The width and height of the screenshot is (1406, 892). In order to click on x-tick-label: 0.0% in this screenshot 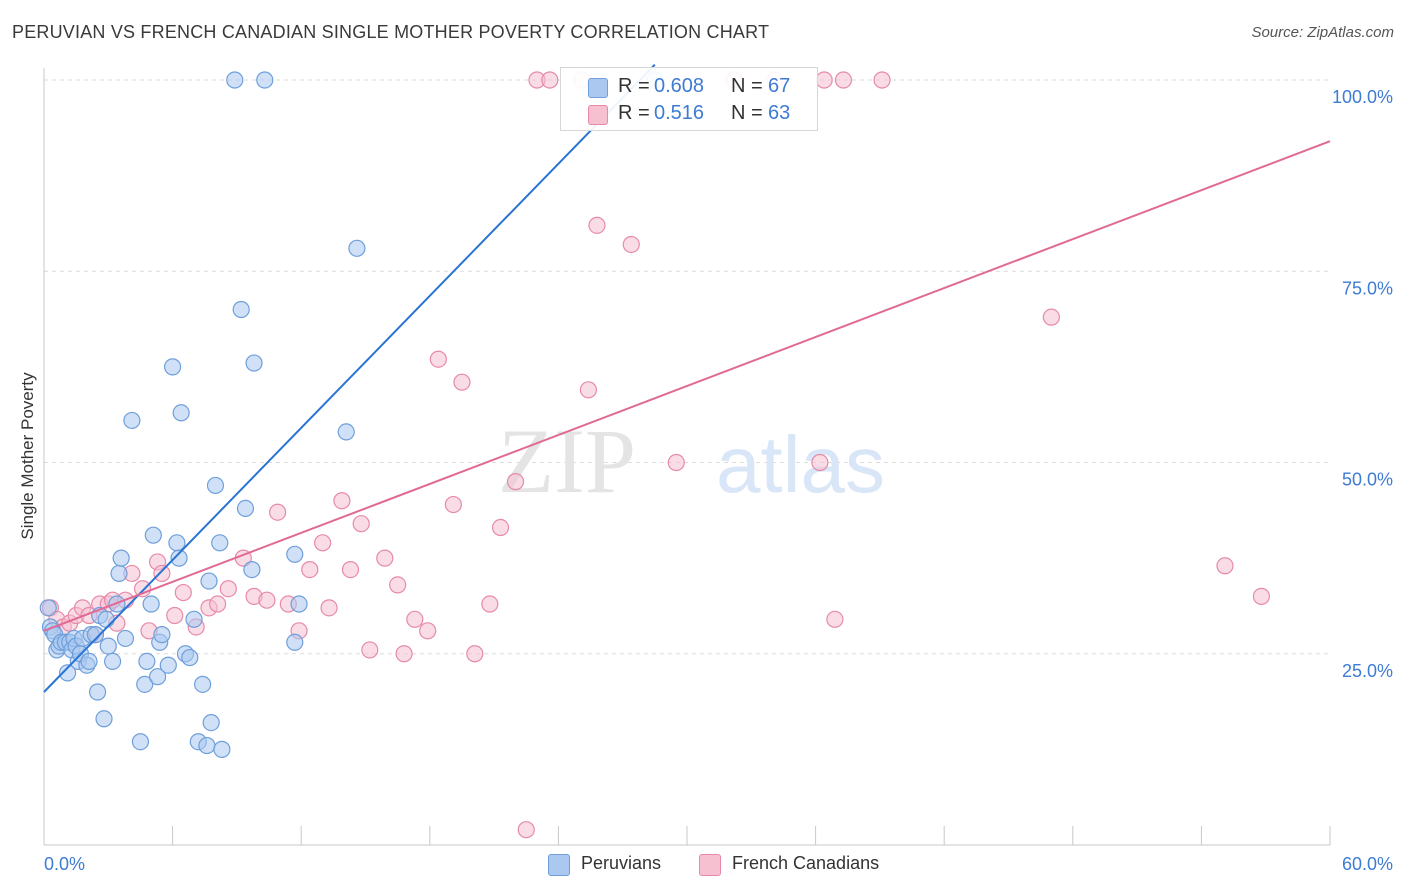, I will do `click(64, 864)`.